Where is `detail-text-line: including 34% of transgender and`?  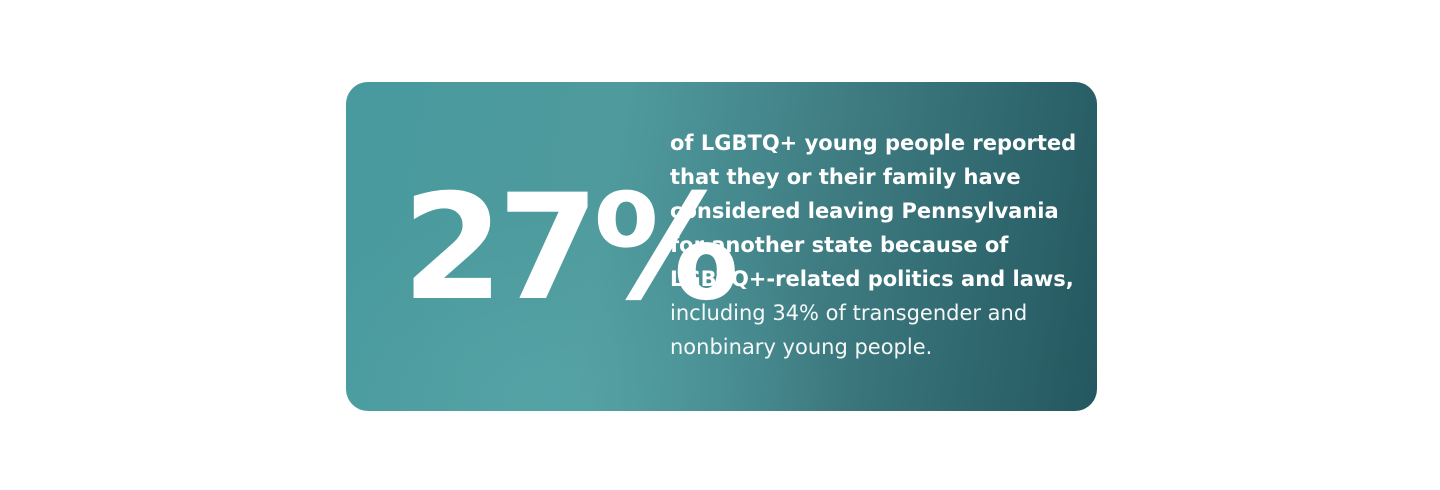
detail-text-line: including 34% of transgender and is located at coordinates (849, 313).